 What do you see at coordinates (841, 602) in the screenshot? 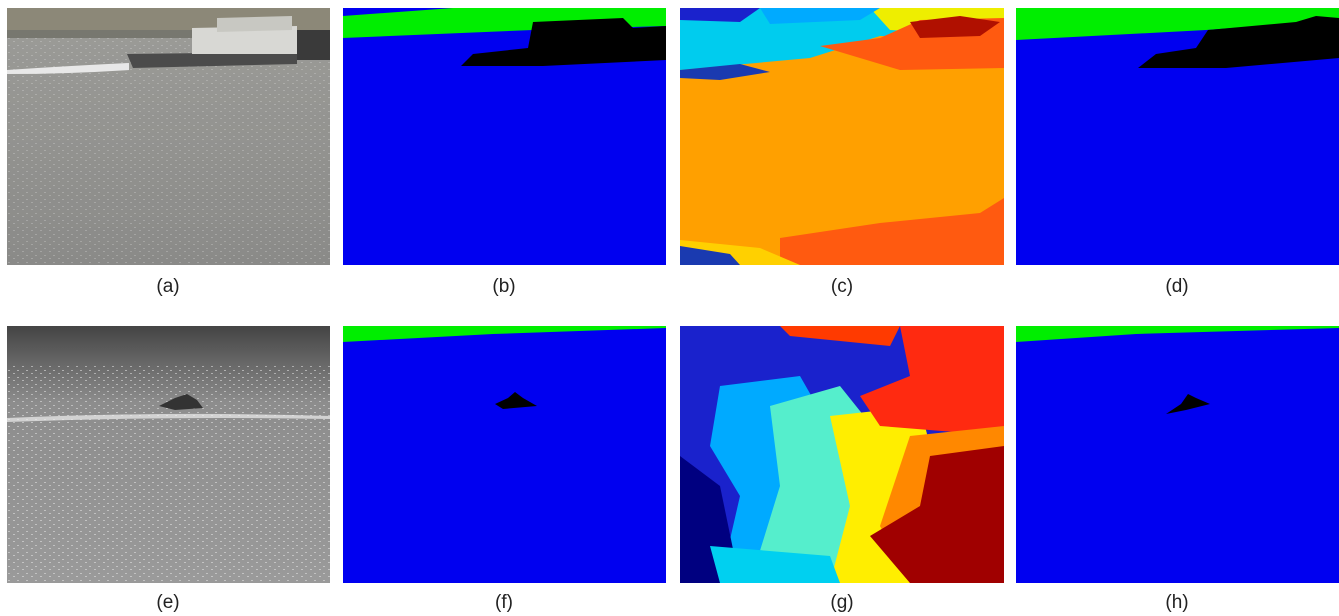
I see `panel-caption: (g)` at bounding box center [841, 602].